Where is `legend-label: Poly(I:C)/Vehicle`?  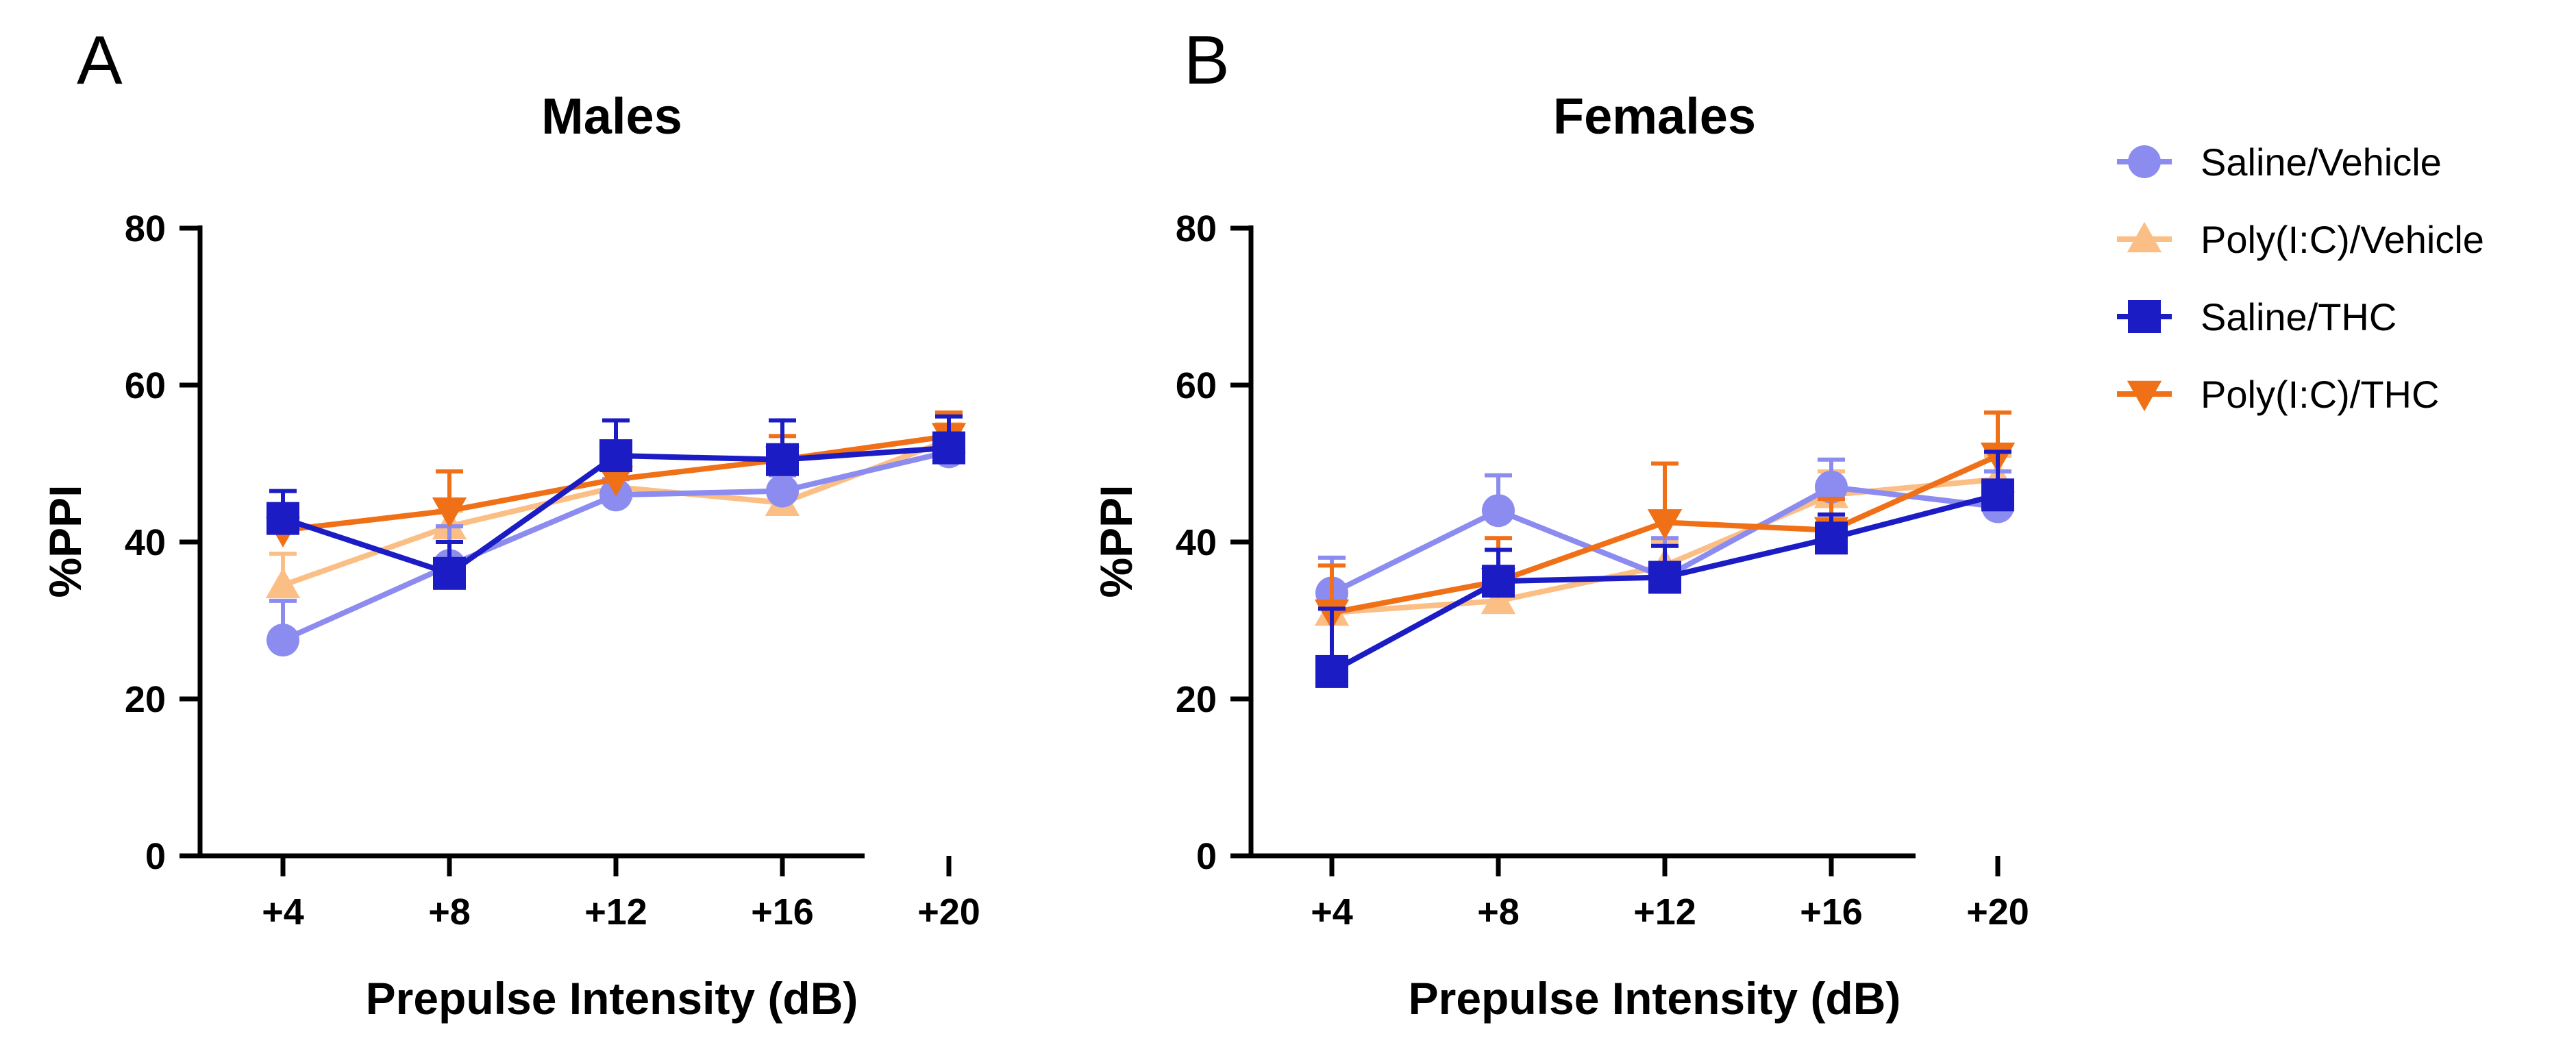
legend-label: Poly(I:C)/Vehicle is located at coordinates (2342, 239).